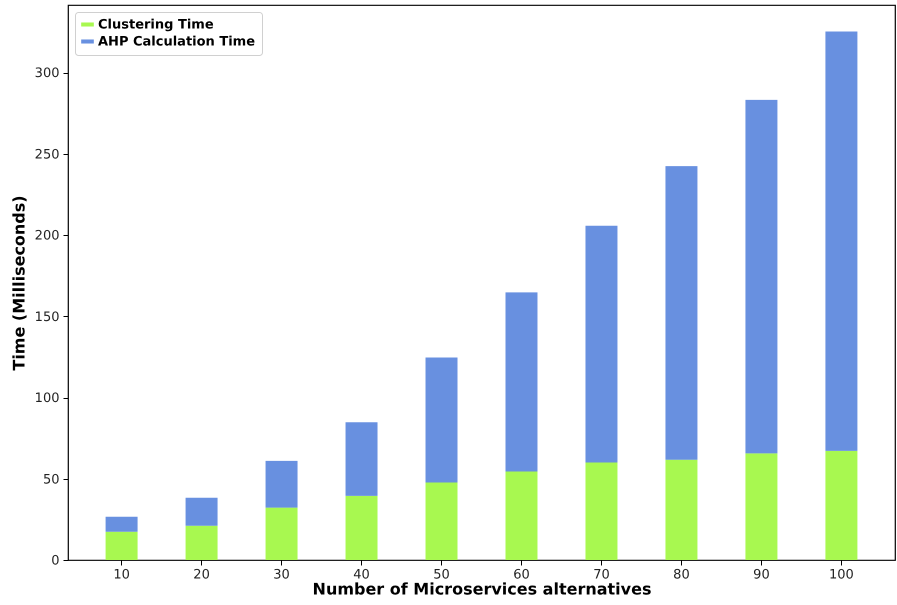  Describe the element at coordinates (281, 575) in the screenshot. I see `x-tick-label: 30` at that location.